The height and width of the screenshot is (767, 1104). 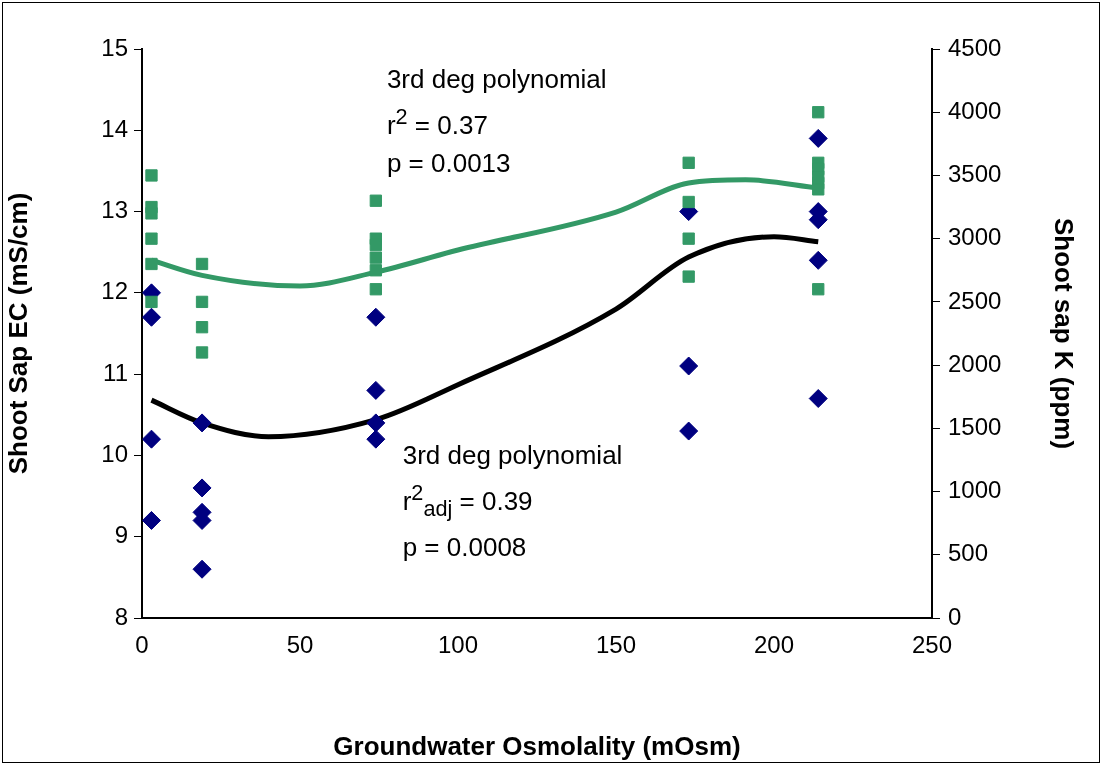 I want to click on y2-tick-label: 4500, so click(x=975, y=47).